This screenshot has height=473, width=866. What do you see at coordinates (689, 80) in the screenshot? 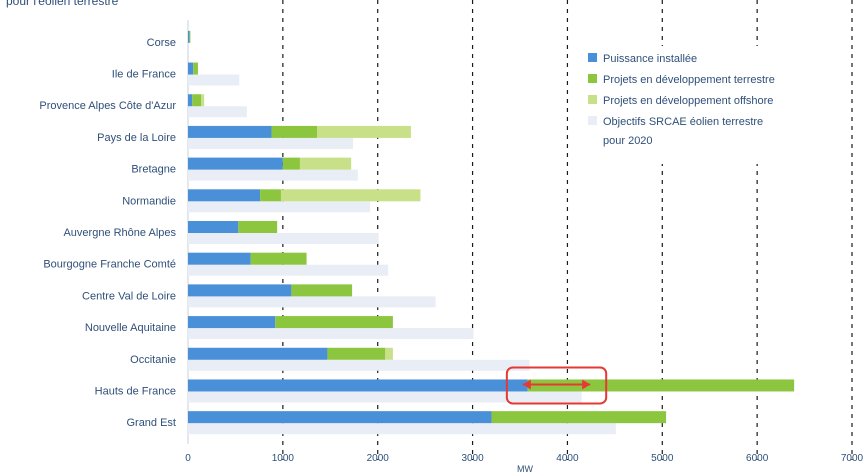
I see `legend-label: Projets en développement terrestre` at bounding box center [689, 80].